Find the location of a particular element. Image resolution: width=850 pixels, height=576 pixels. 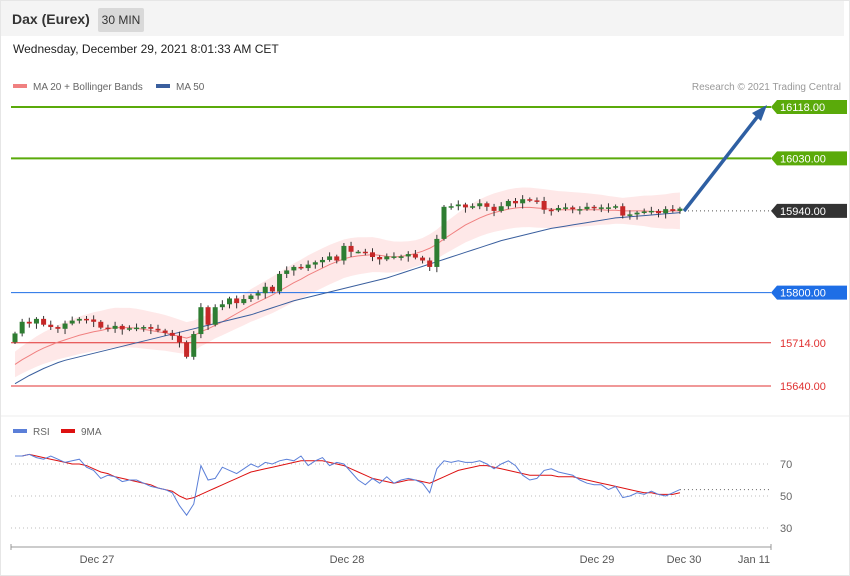

instrument-title: Dax (Eurex) is located at coordinates (51, 19).